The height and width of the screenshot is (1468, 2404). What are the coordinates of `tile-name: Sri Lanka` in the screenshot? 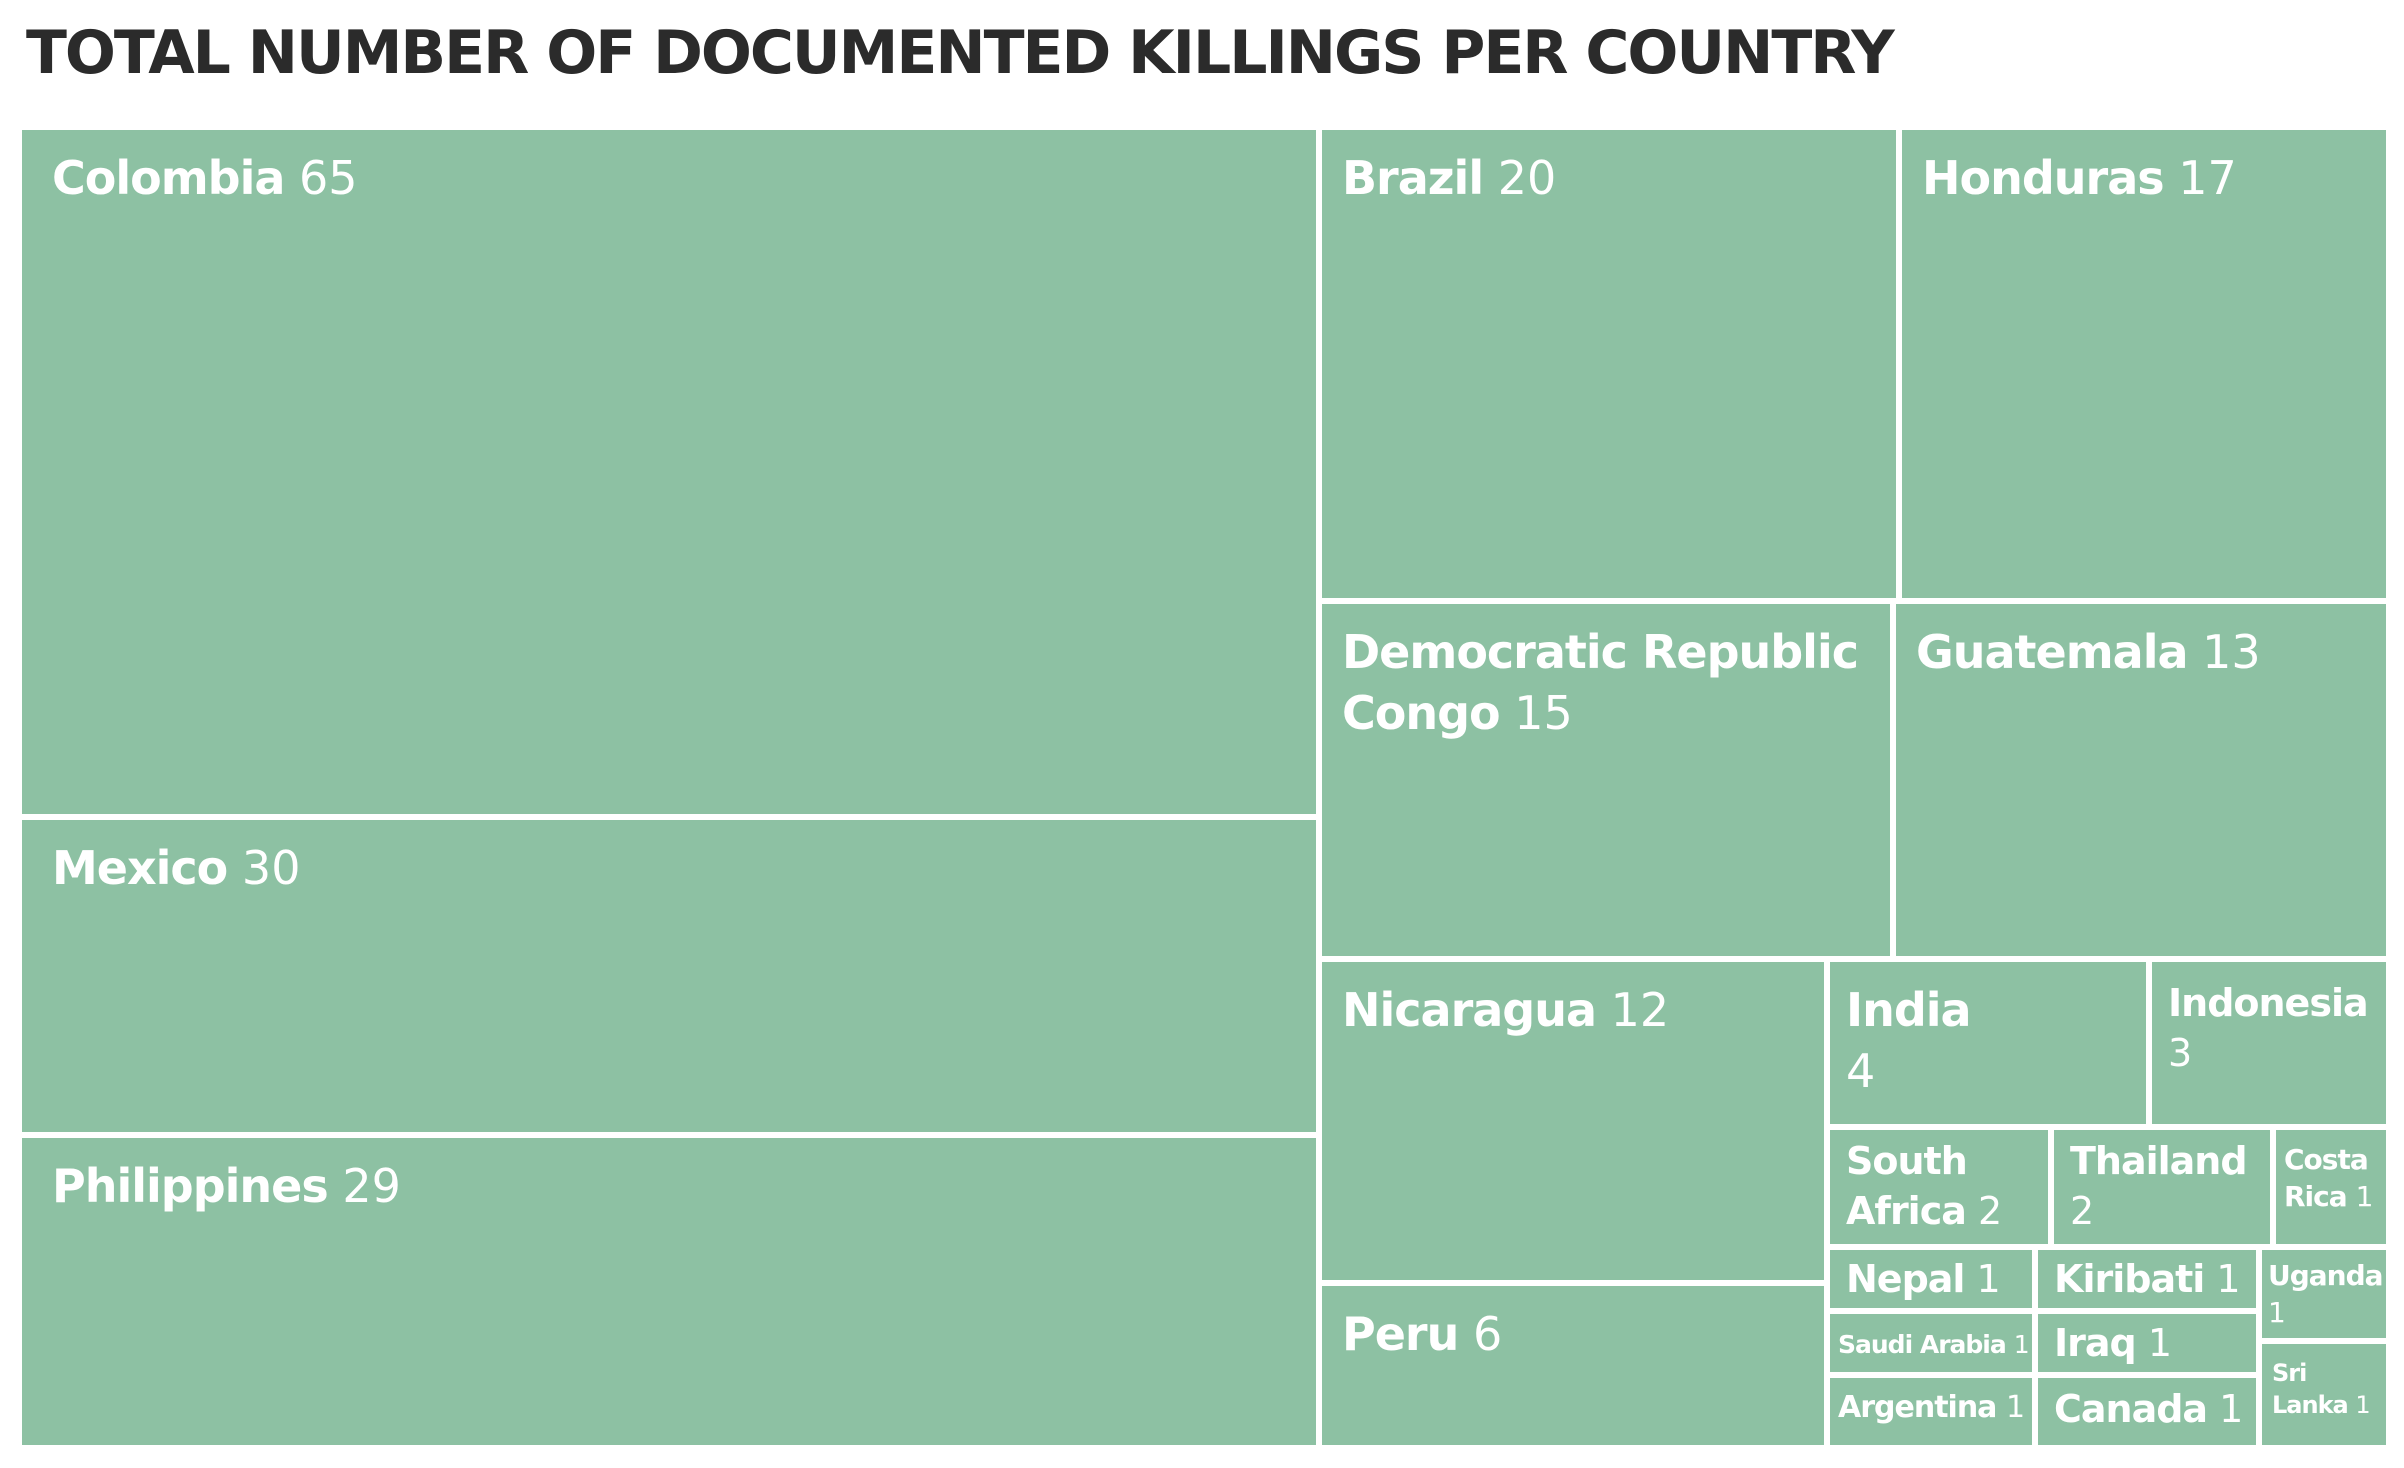 It's located at (2310, 1389).